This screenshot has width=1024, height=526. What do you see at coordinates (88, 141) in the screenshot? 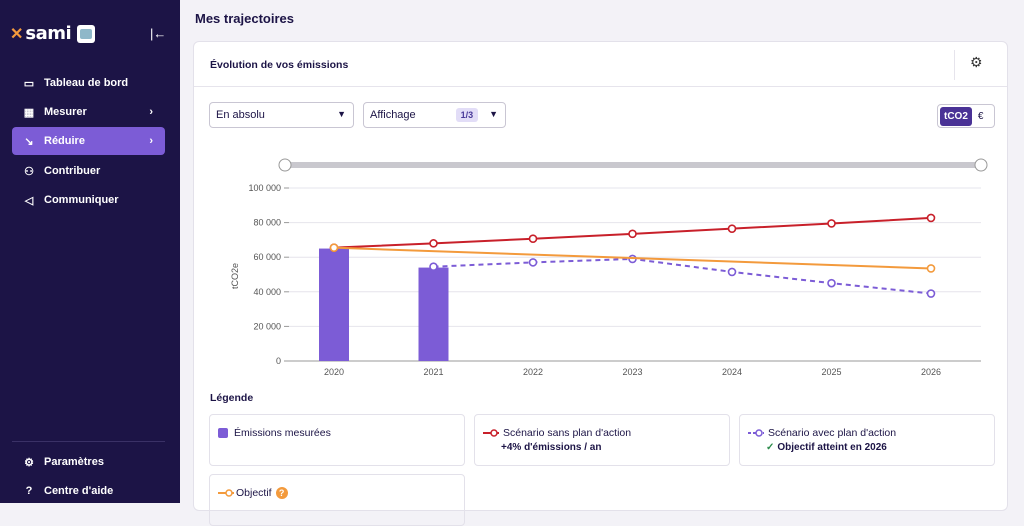
I see `sidebar-item-reduire: ↘ Réduire ›` at bounding box center [88, 141].